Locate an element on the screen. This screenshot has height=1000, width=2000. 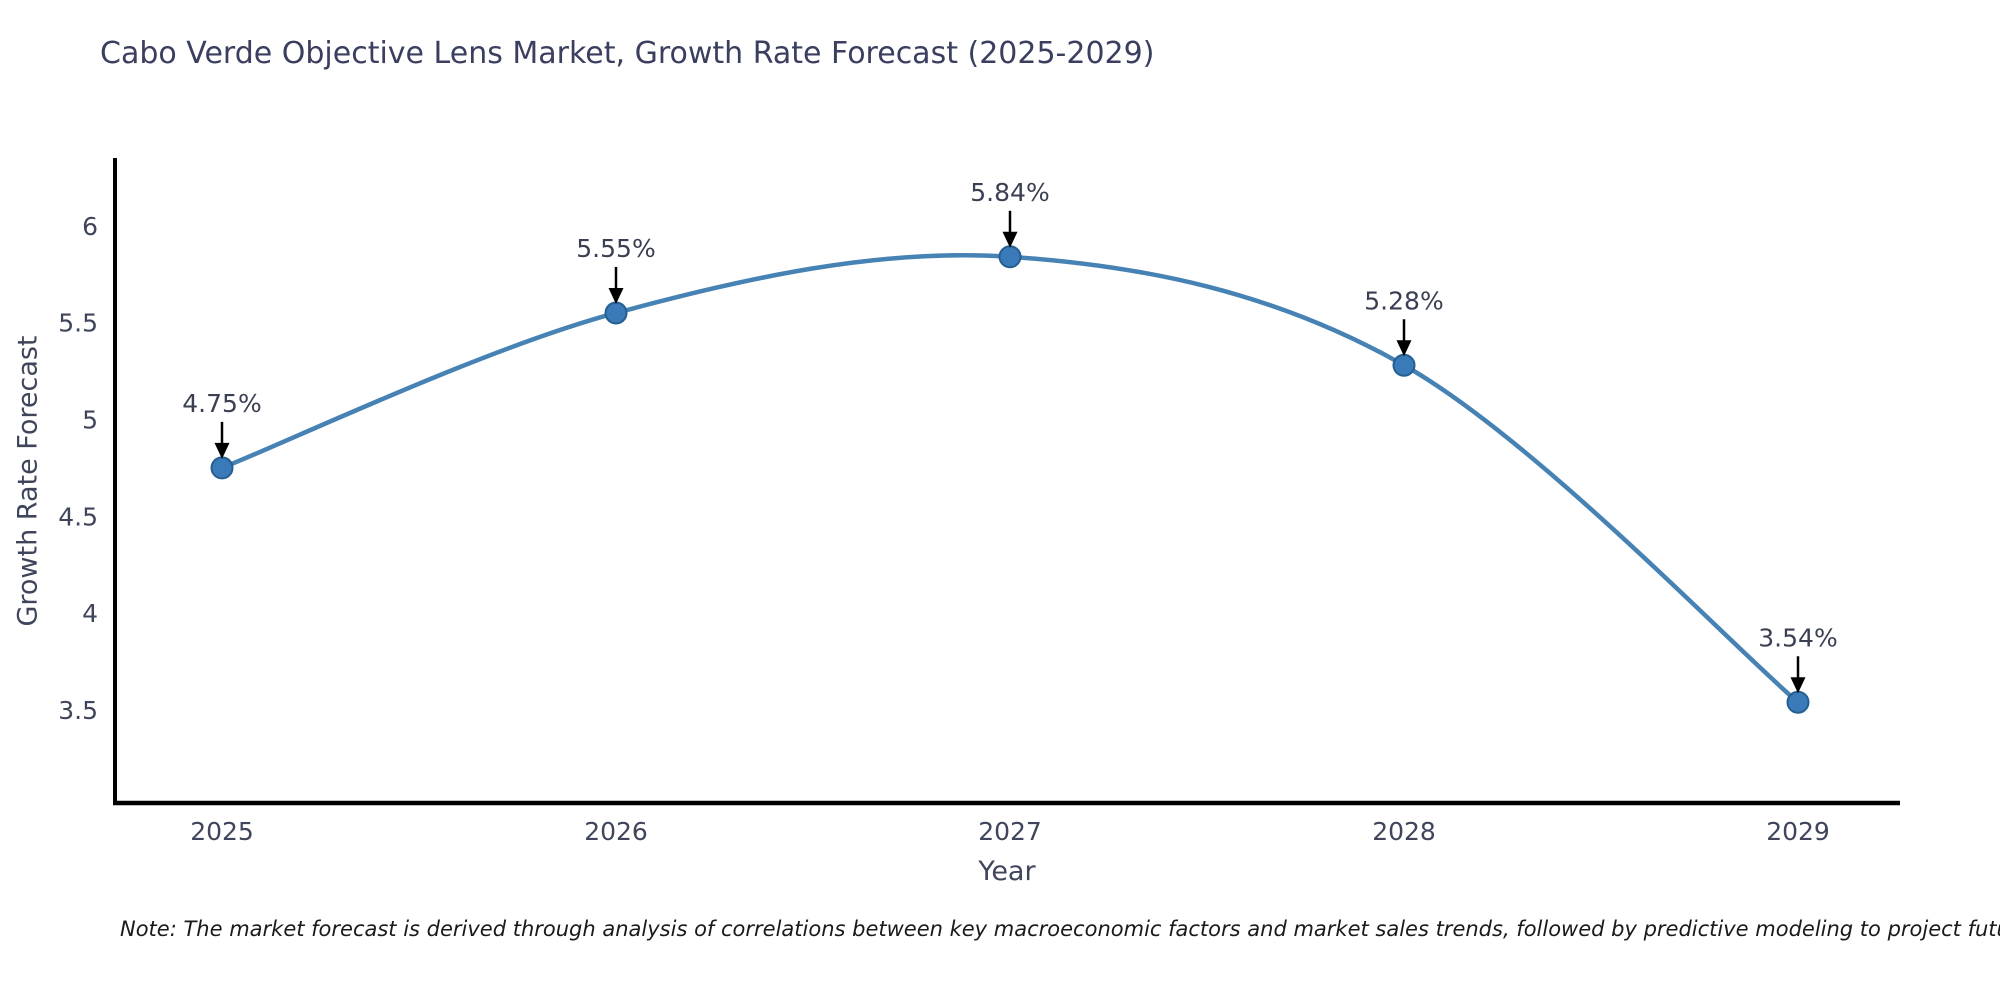
y-axis-title: Growth Rate Forecast is located at coordinates (28, 481).